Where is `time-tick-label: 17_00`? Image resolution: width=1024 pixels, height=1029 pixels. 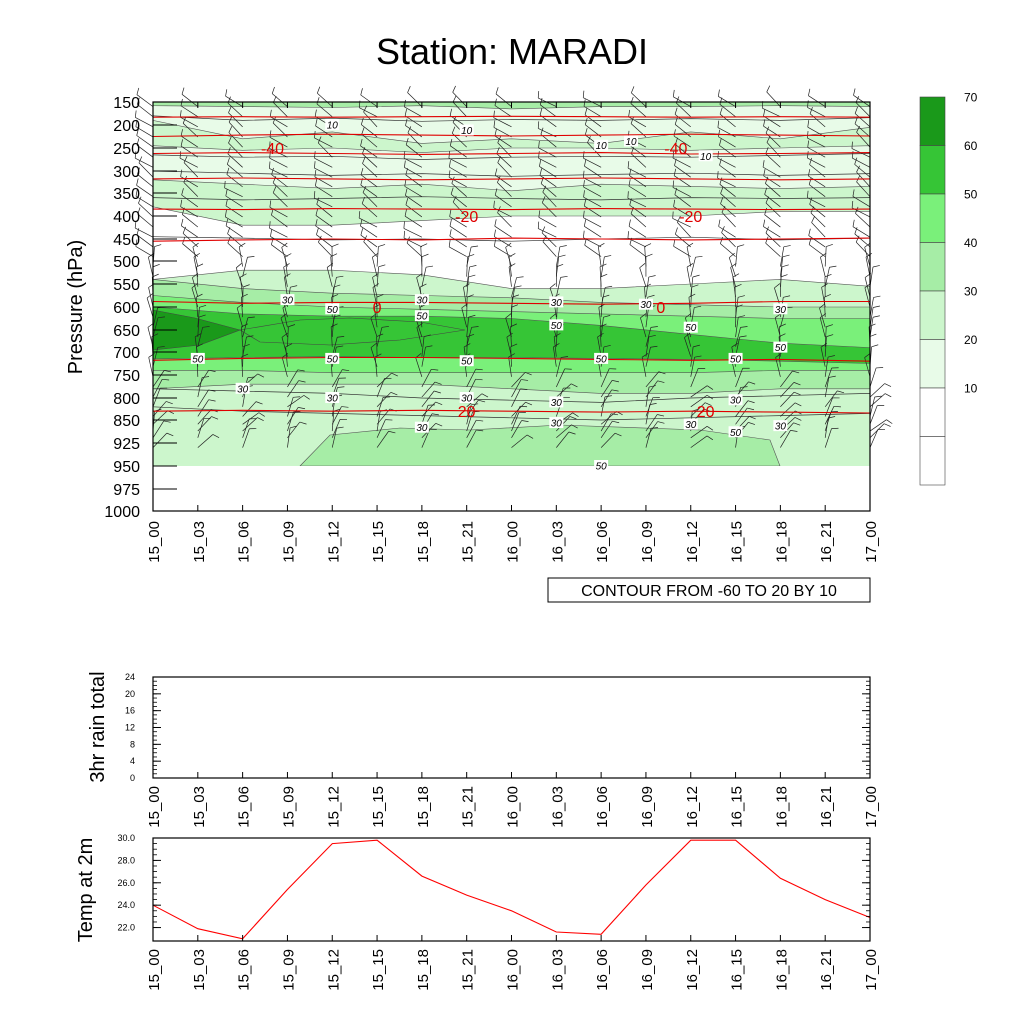 time-tick-label: 17_00 is located at coordinates (871, 542).